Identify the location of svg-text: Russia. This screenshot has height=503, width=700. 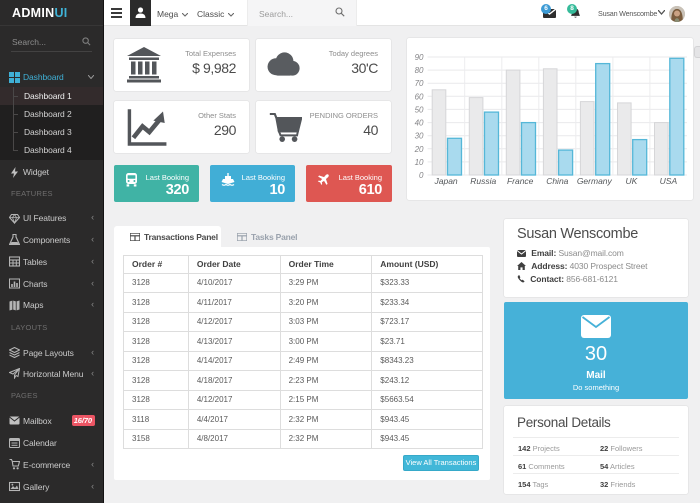
(483, 181).